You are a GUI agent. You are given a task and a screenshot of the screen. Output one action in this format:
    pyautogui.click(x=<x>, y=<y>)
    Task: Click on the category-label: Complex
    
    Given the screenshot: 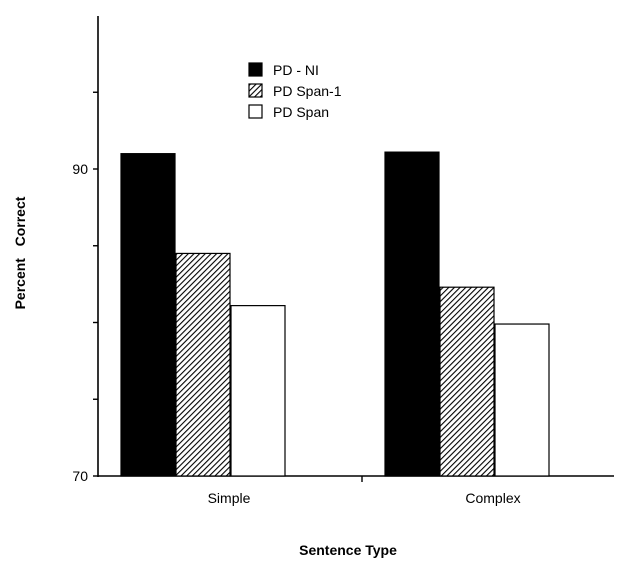 What is the action you would take?
    pyautogui.click(x=492, y=498)
    